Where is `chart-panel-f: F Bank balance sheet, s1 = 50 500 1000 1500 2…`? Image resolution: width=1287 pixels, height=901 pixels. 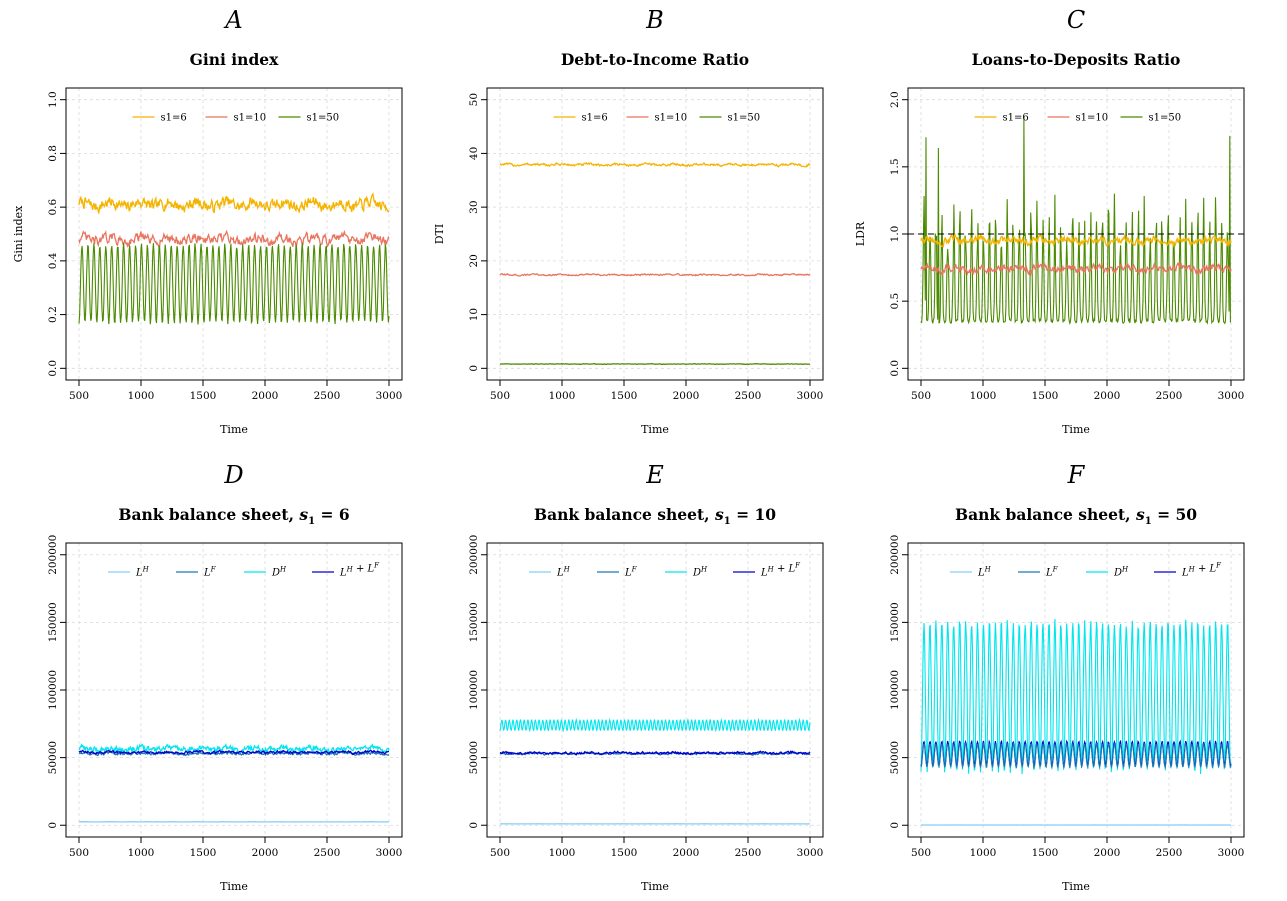
chart-panel-f: F Bank balance sheet, s1 = 50 500 1000 1500 2… is located at coordinates (1067, 677).